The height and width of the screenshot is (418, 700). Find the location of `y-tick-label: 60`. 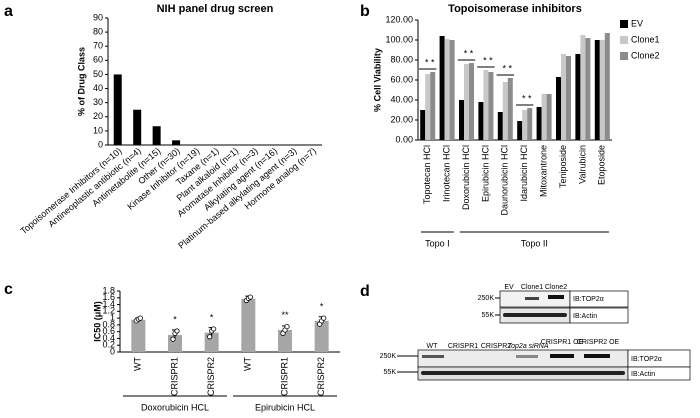

y-tick-label: 60 is located at coordinates (98, 60).